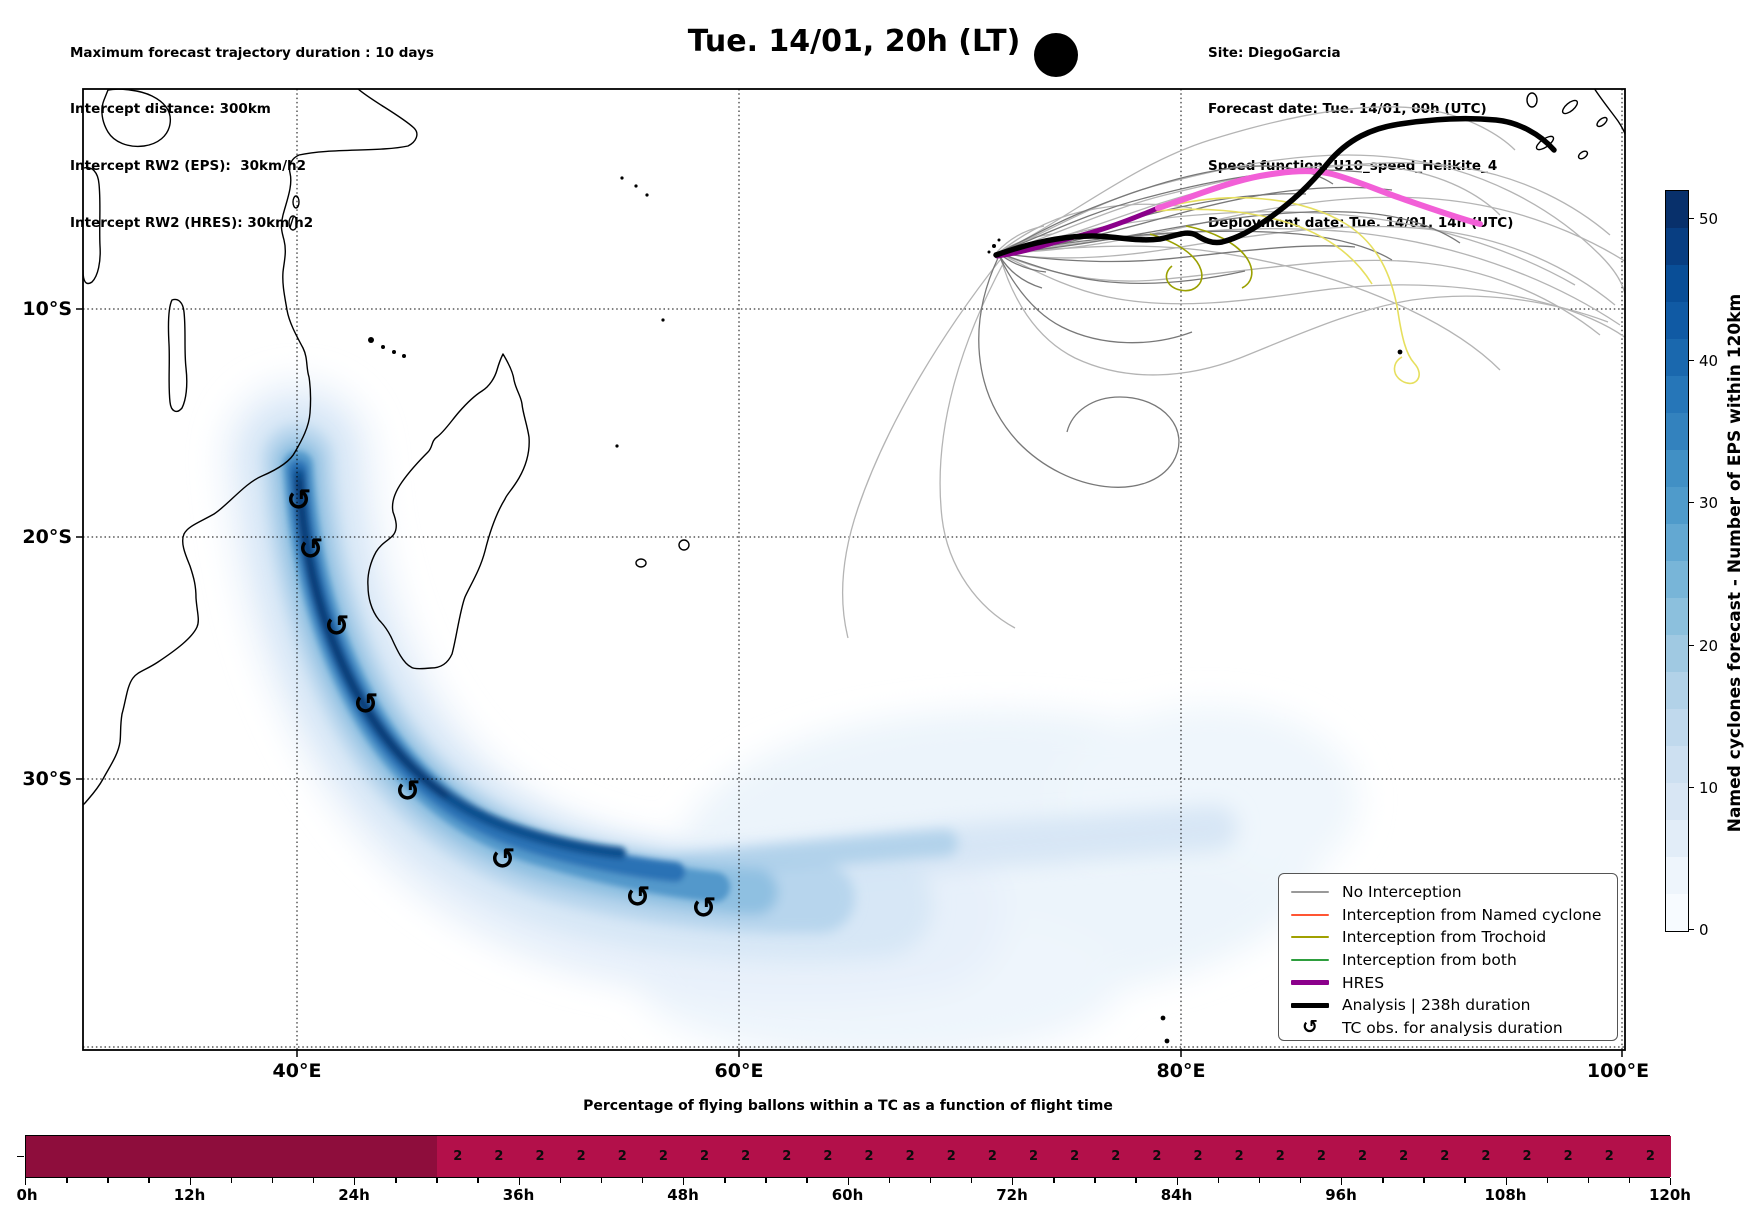 The image size is (1752, 1213). I want to click on lon-tick-40e: 40°E, so click(297, 1071).